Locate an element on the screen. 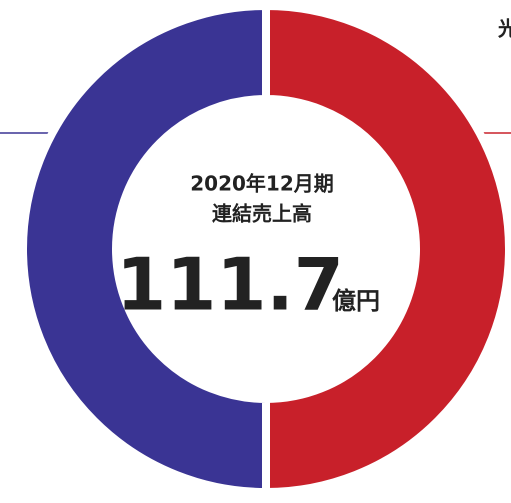 This screenshot has width=511, height=503. center-unit: 億円 is located at coordinates (356, 301).